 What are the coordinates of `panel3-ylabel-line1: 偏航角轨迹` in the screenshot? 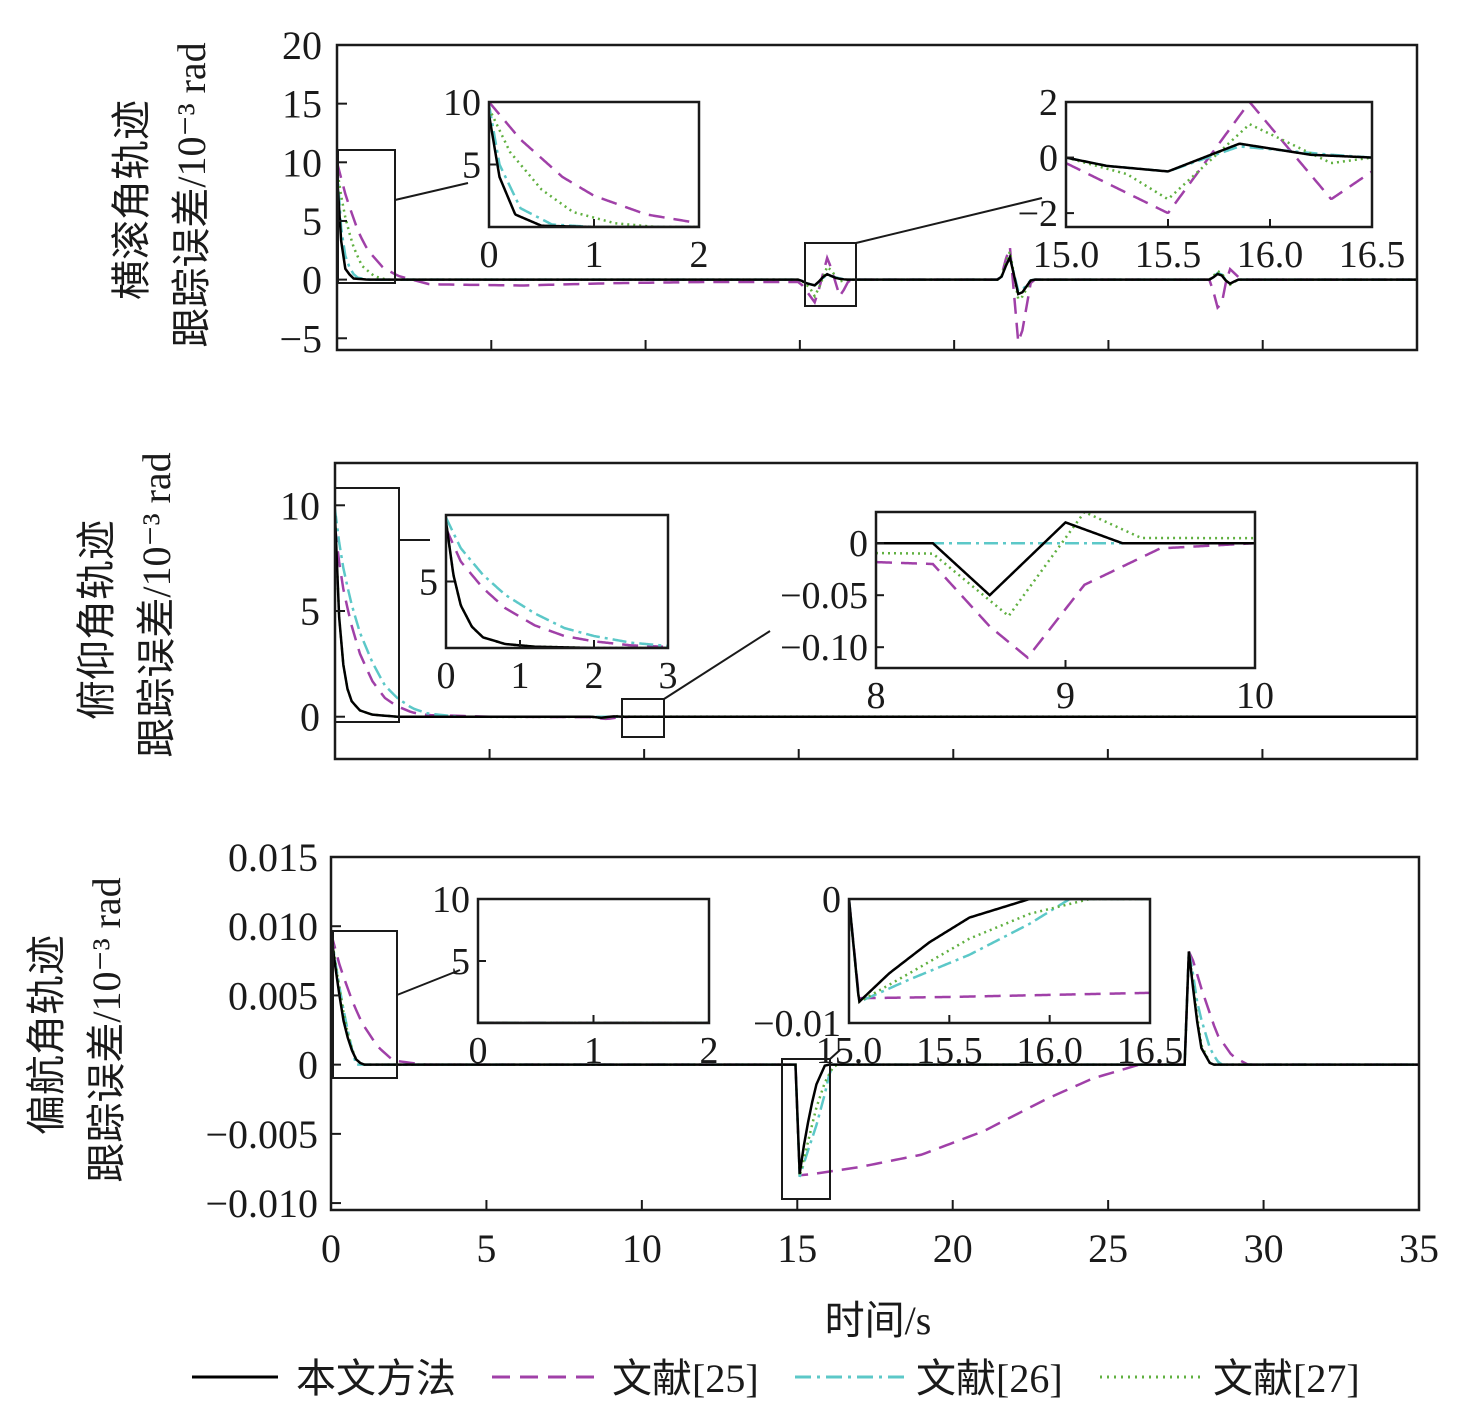 It's located at (46, 1035).